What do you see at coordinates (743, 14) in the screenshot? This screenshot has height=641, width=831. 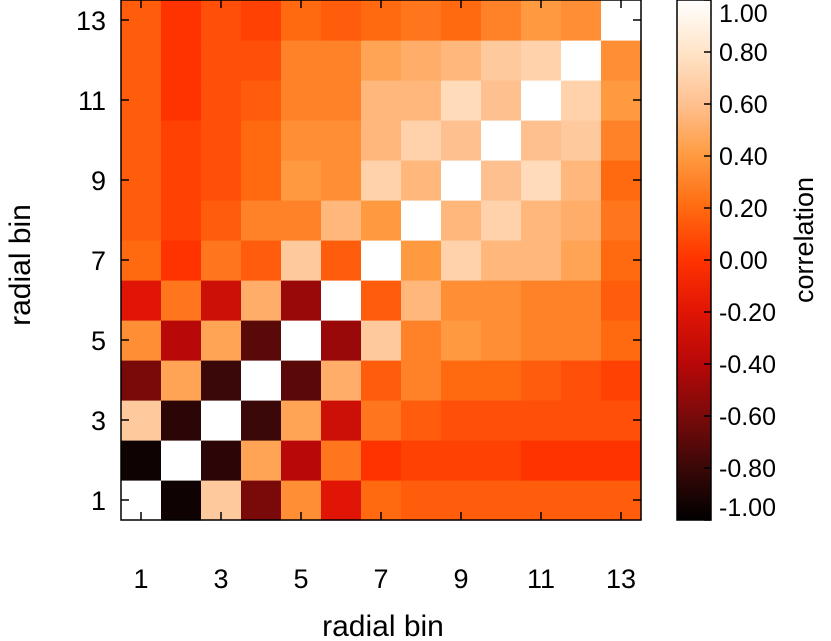 I see `colorbar-tick-label: 1.00` at bounding box center [743, 14].